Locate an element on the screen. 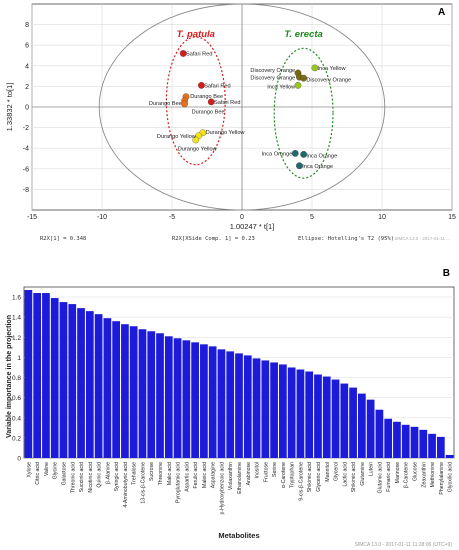  x-tick-label: Tryptophan is located at coordinates (293, 475).